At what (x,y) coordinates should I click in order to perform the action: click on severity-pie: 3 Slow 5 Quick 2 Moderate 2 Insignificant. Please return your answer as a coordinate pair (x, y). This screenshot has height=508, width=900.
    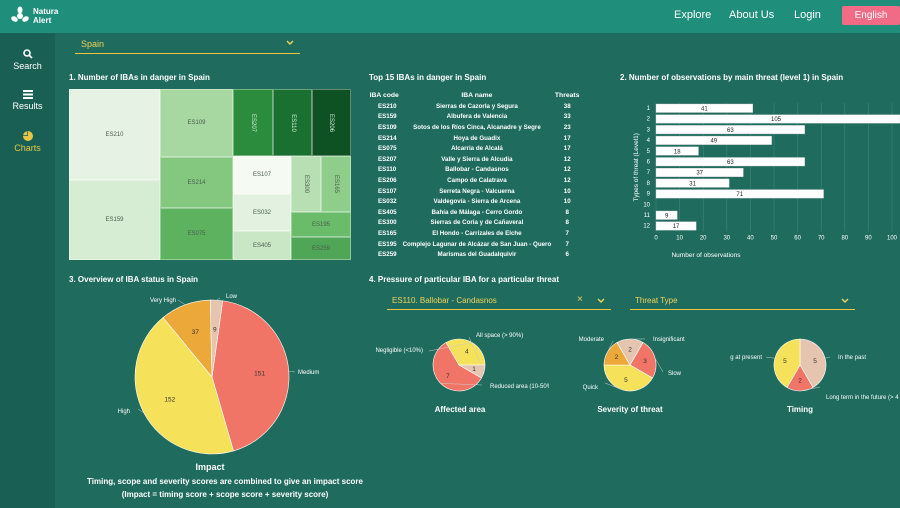
    Looking at the image, I should click on (632, 364).